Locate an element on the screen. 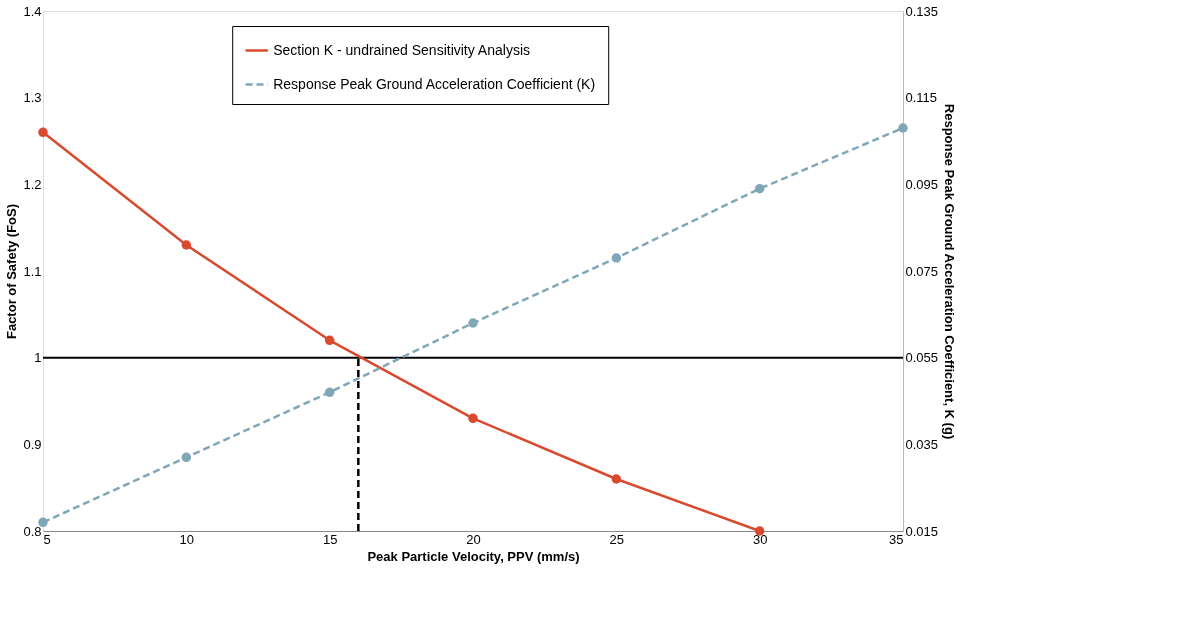  x-axis-title: Peak Particle Velocity, PPV (mm/s) is located at coordinates (473, 556).